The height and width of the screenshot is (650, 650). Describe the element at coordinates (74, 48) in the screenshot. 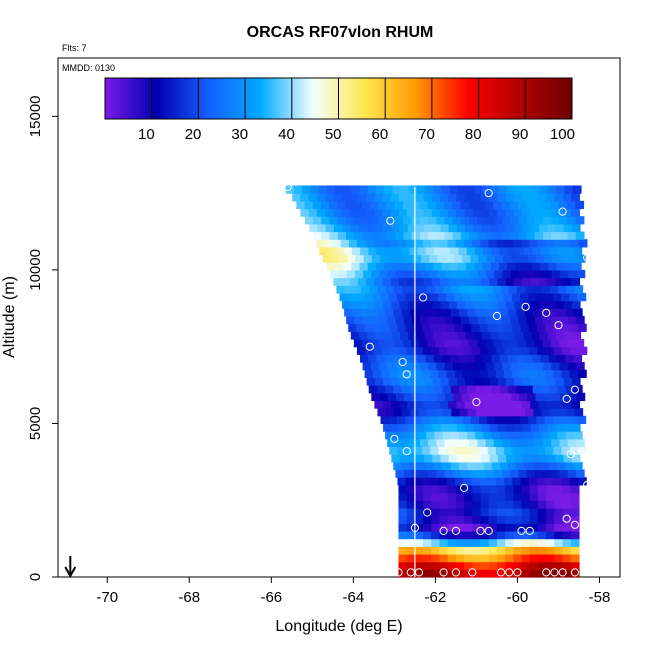

I see `flights-note: Flts: 7` at that location.